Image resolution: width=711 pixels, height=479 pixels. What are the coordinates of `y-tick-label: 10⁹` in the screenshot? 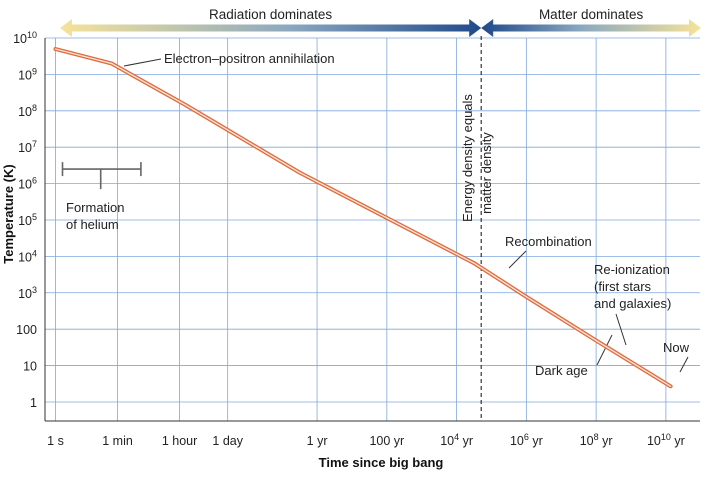 It's located at (27, 74).